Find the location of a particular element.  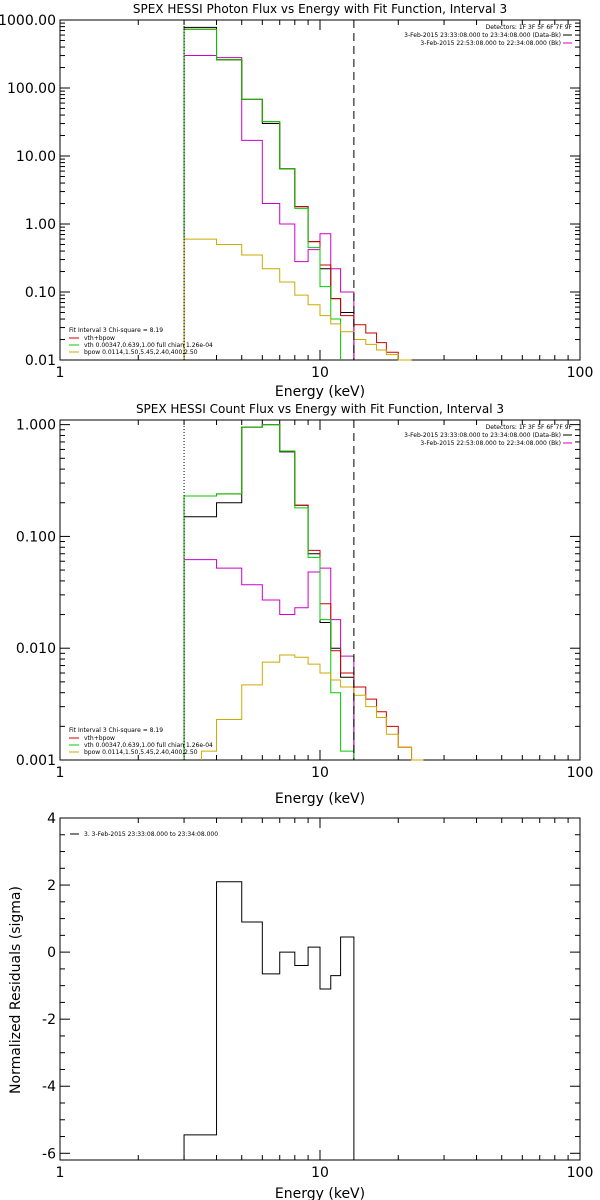

y-tick-label: -2 is located at coordinates (49, 1020).